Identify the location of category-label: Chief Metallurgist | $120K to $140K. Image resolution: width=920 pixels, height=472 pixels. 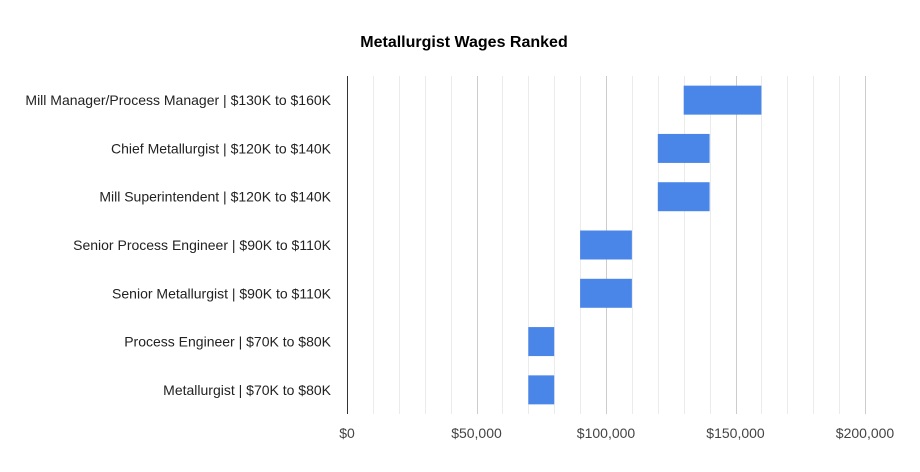
(221, 148).